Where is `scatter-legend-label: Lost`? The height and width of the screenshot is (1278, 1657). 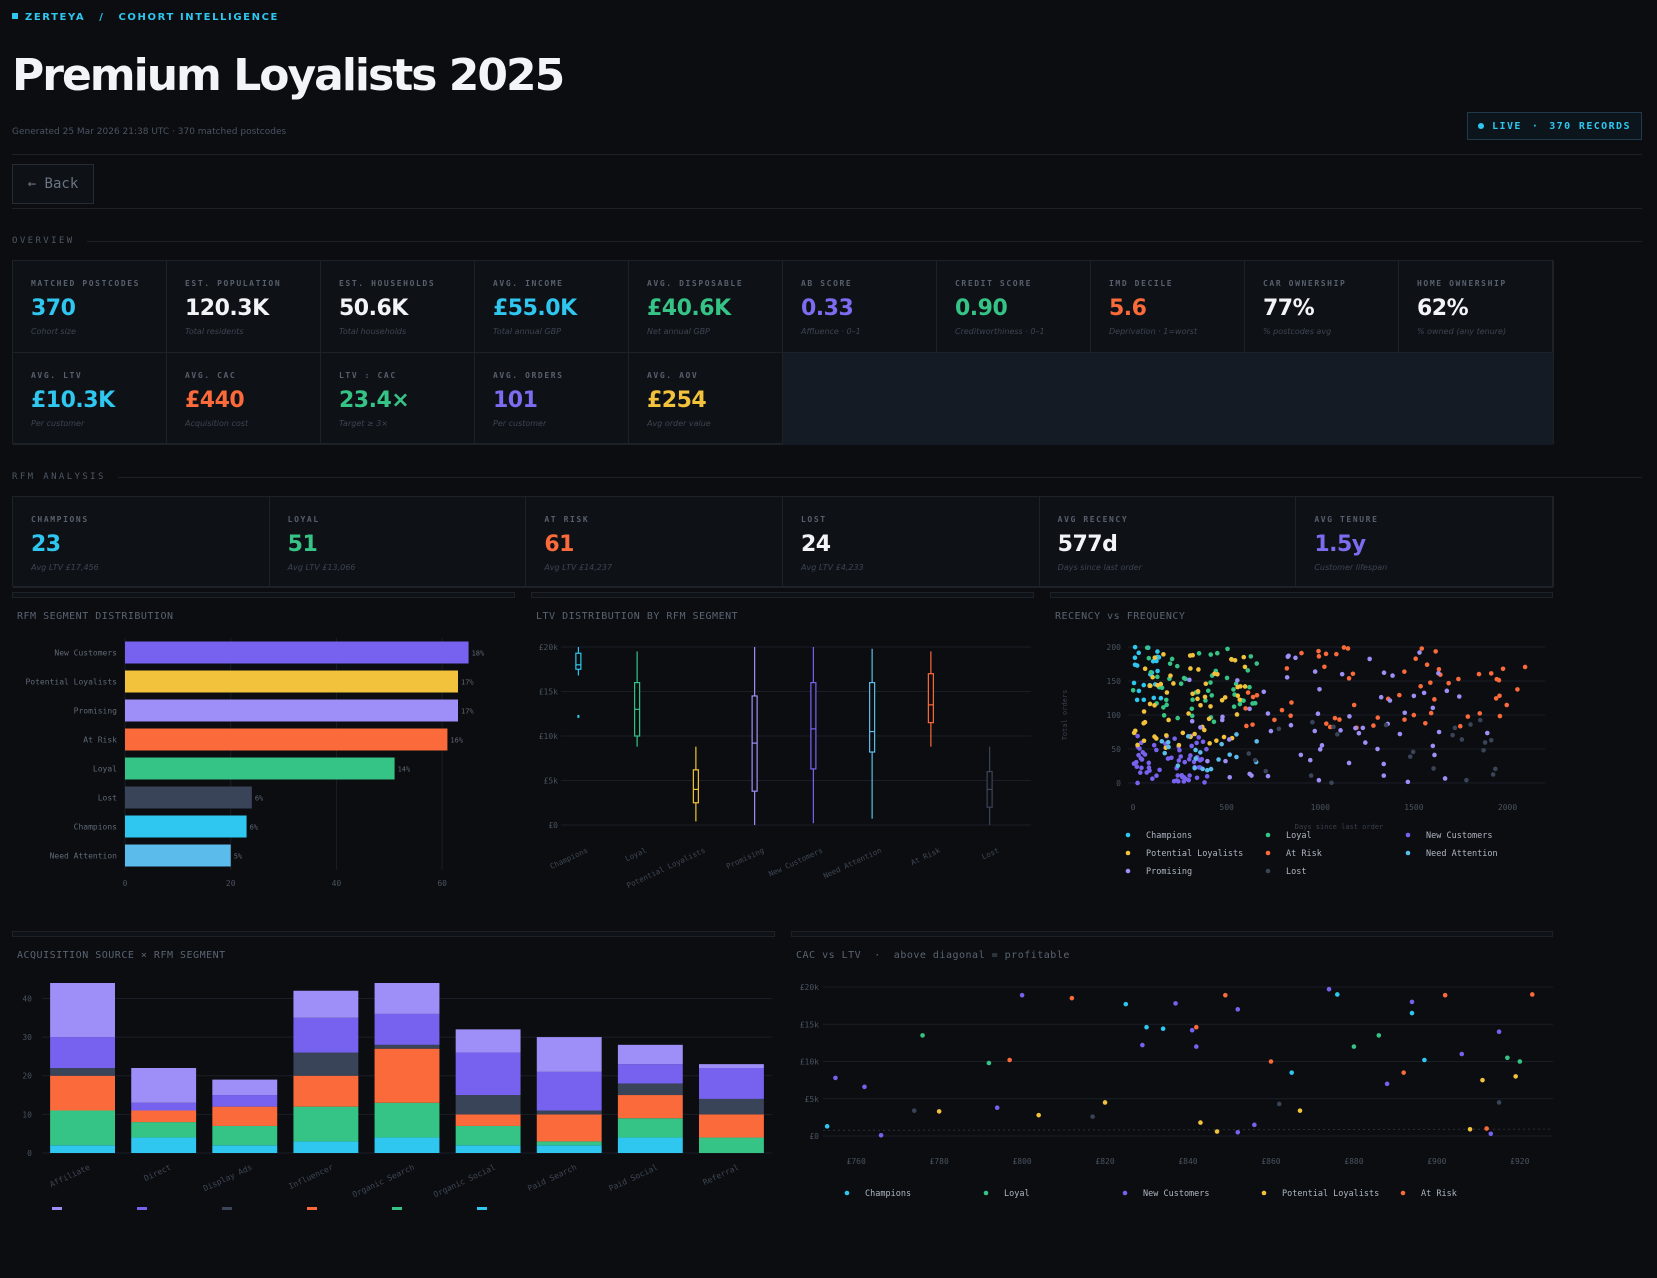
scatter-legend-label: Lost is located at coordinates (1296, 872).